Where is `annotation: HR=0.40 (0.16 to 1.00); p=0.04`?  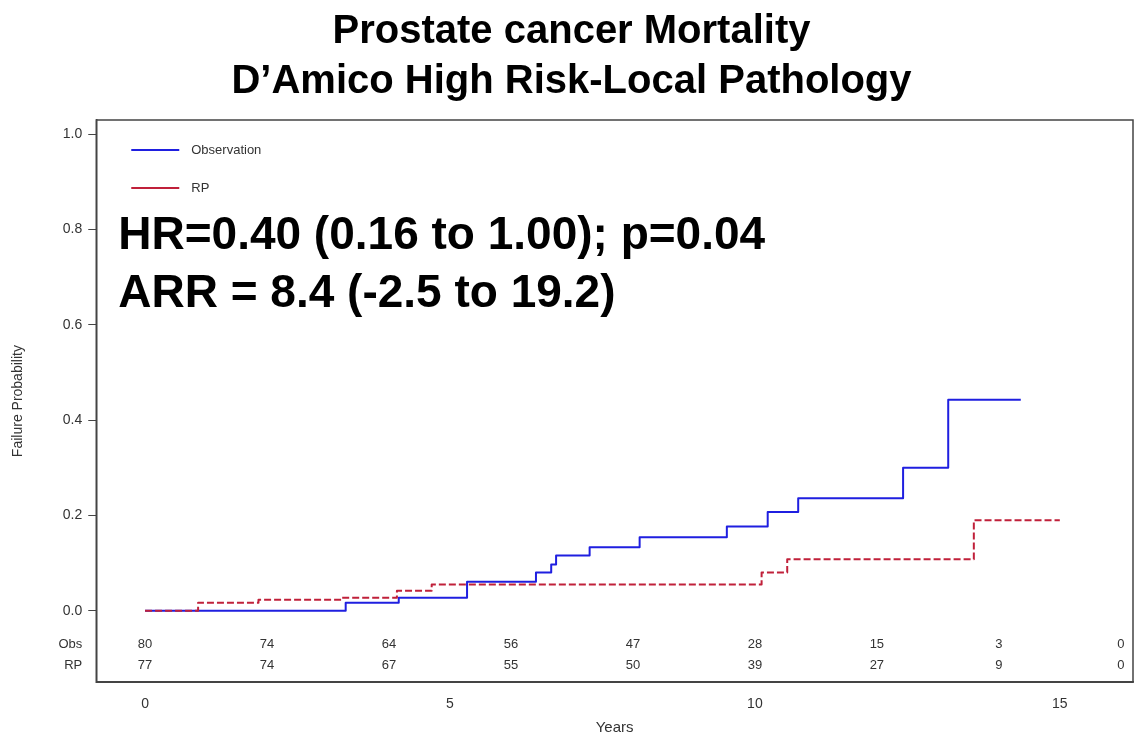 annotation: HR=0.40 (0.16 to 1.00); p=0.04 is located at coordinates (442, 233).